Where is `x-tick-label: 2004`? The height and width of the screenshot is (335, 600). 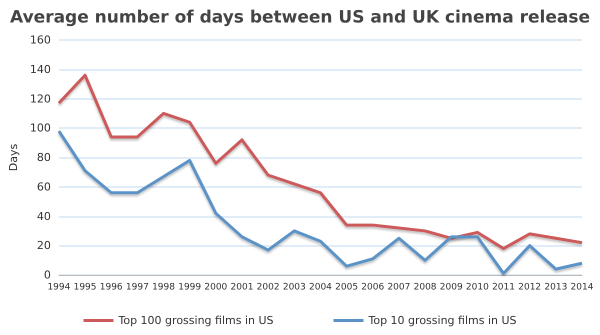
x-tick-label: 2004 is located at coordinates (320, 287).